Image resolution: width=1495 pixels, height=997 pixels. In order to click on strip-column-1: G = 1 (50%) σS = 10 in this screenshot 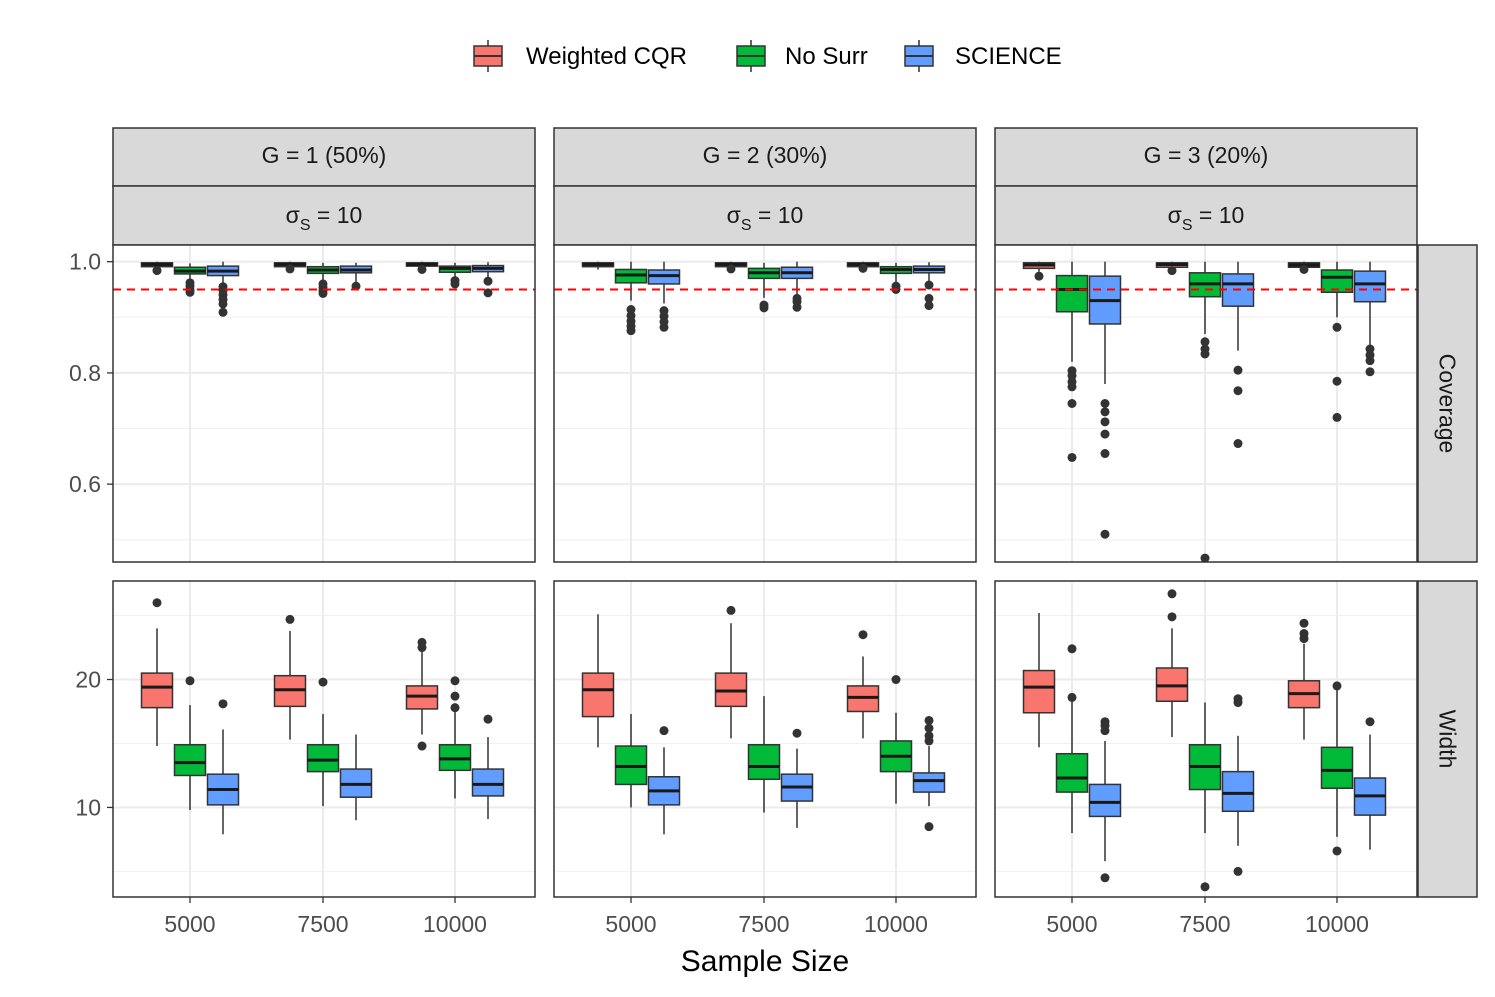, I will do `click(324, 186)`.